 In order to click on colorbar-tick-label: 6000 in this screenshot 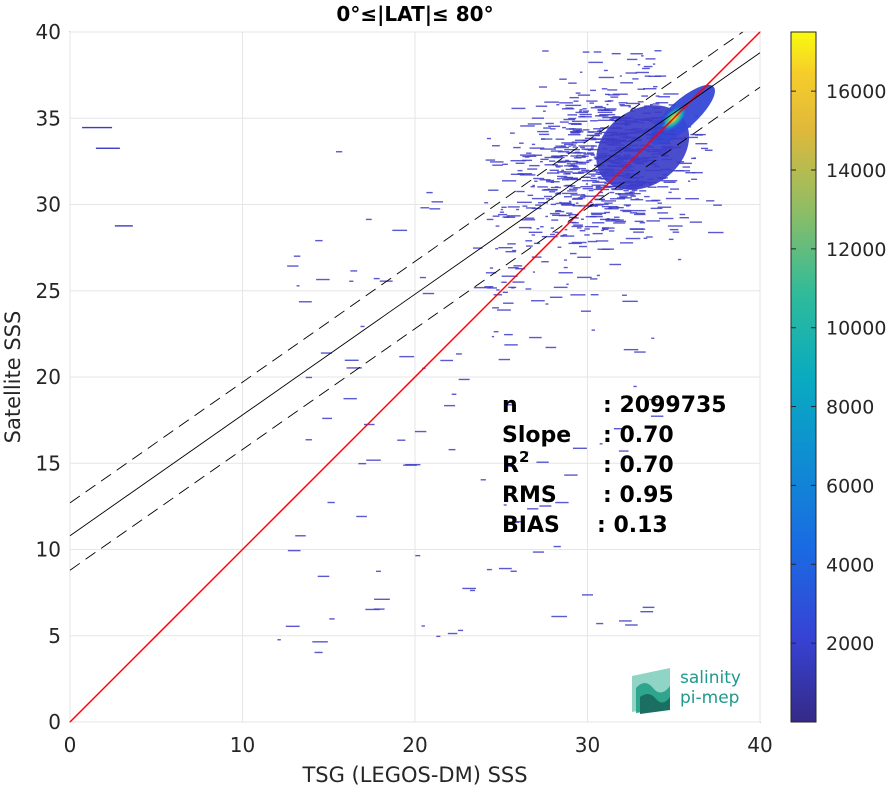, I will do `click(850, 486)`.